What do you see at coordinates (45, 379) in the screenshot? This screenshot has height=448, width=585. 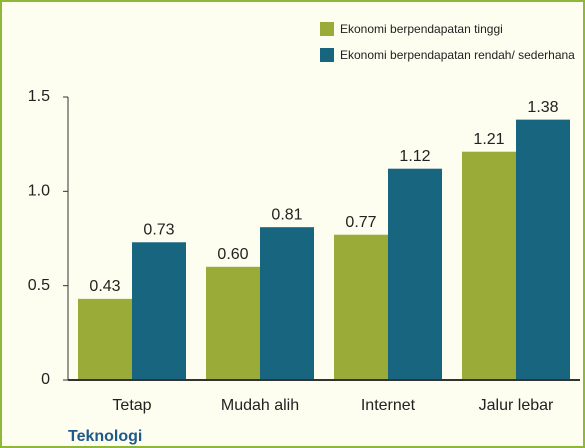 I see `y-tick-label: 0` at bounding box center [45, 379].